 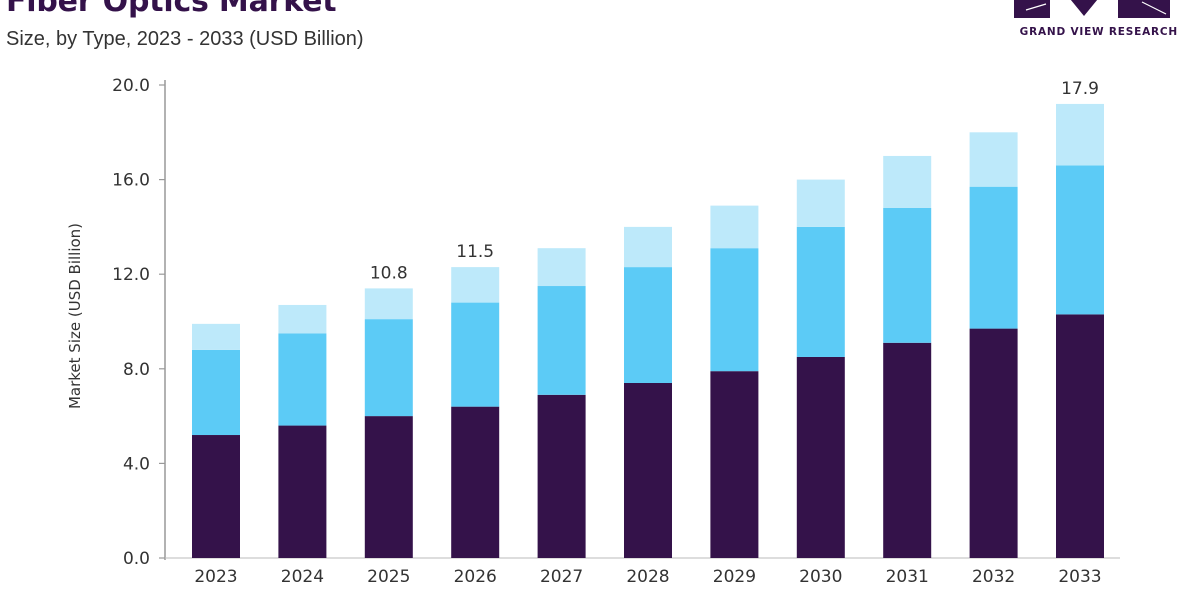 What do you see at coordinates (907, 181) in the screenshot?
I see `bar-segment-2031-s3` at bounding box center [907, 181].